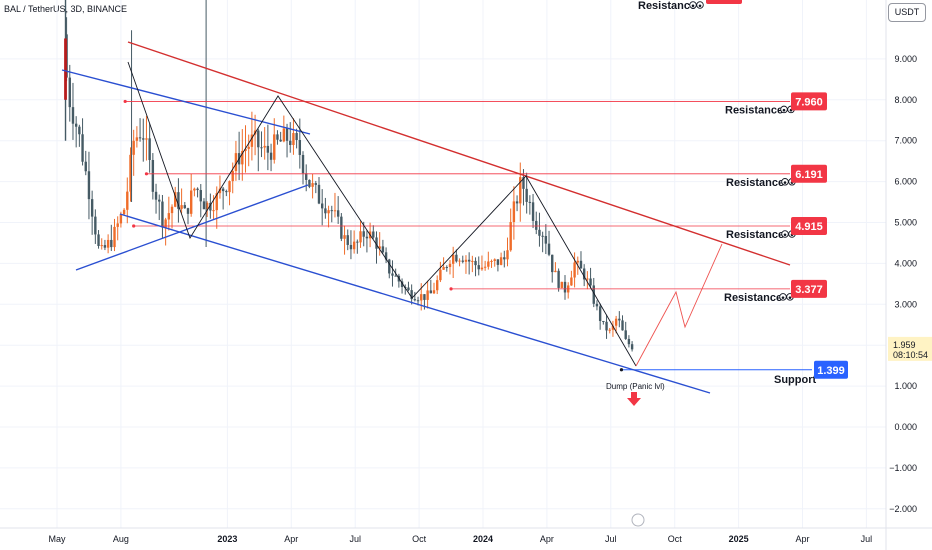 This screenshot has width=932, height=550. Describe the element at coordinates (903, 468) in the screenshot. I see `y-tick-label: −1.000` at that location.